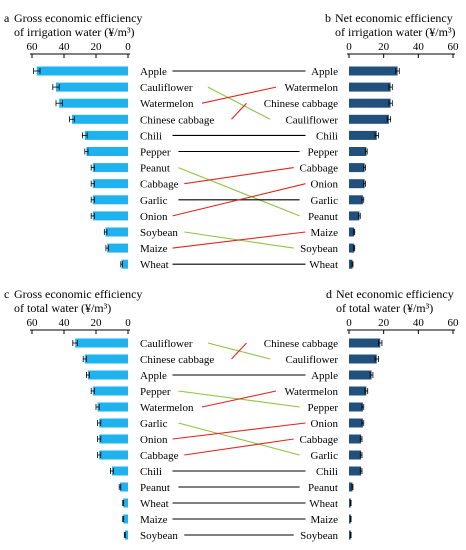  Describe the element at coordinates (323, 217) in the screenshot. I see `category-label-b: Peanut` at that location.